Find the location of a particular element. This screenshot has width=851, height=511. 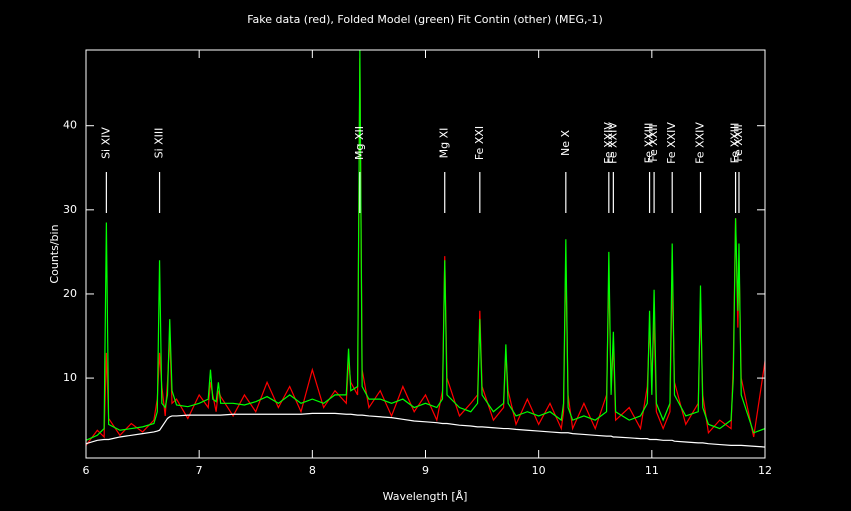

line-label: Si XIII is located at coordinates (159, 143).